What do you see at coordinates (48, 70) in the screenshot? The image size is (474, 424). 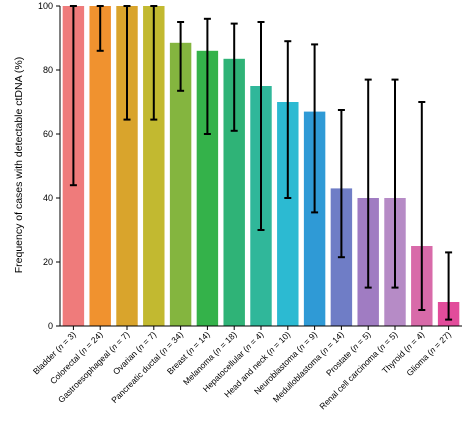 I see `y-tick-label: 80` at bounding box center [48, 70].